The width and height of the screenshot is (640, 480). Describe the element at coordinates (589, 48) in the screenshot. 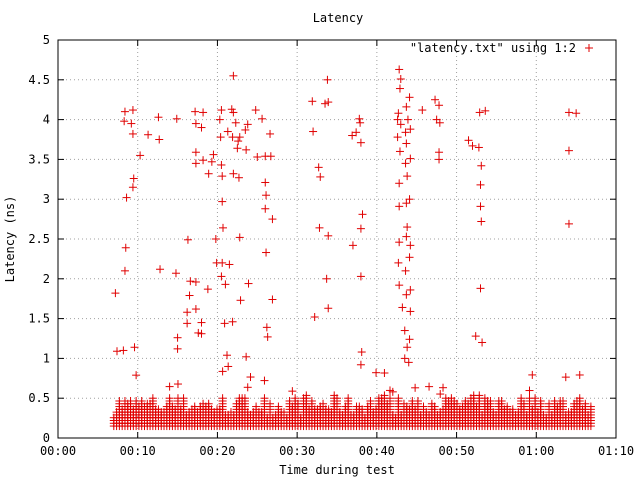

I see `legend-marker` at that location.